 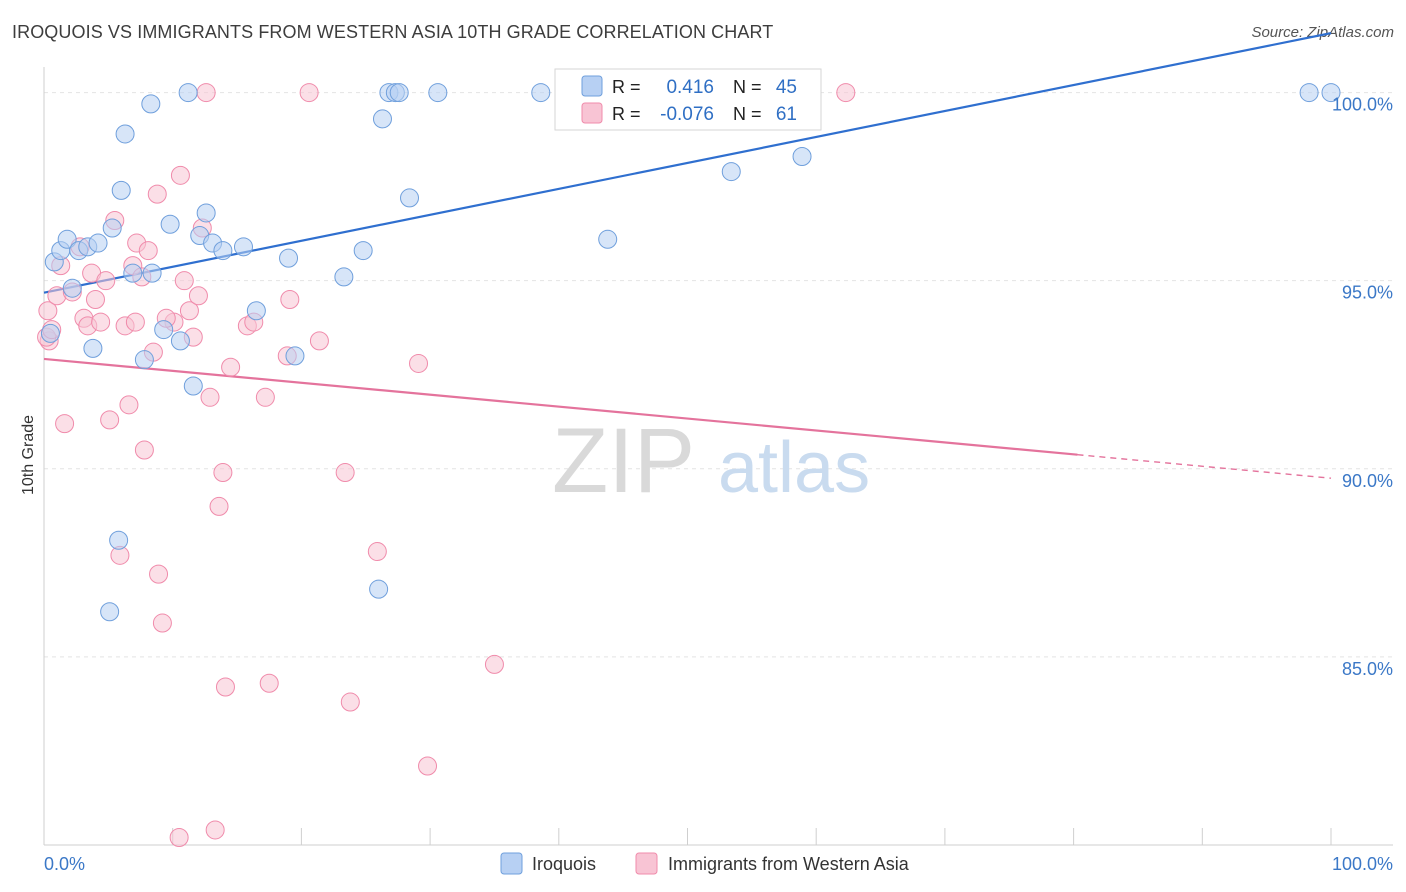 I want to click on immigrants-trend-line-extension, so click(x=1204, y=466).